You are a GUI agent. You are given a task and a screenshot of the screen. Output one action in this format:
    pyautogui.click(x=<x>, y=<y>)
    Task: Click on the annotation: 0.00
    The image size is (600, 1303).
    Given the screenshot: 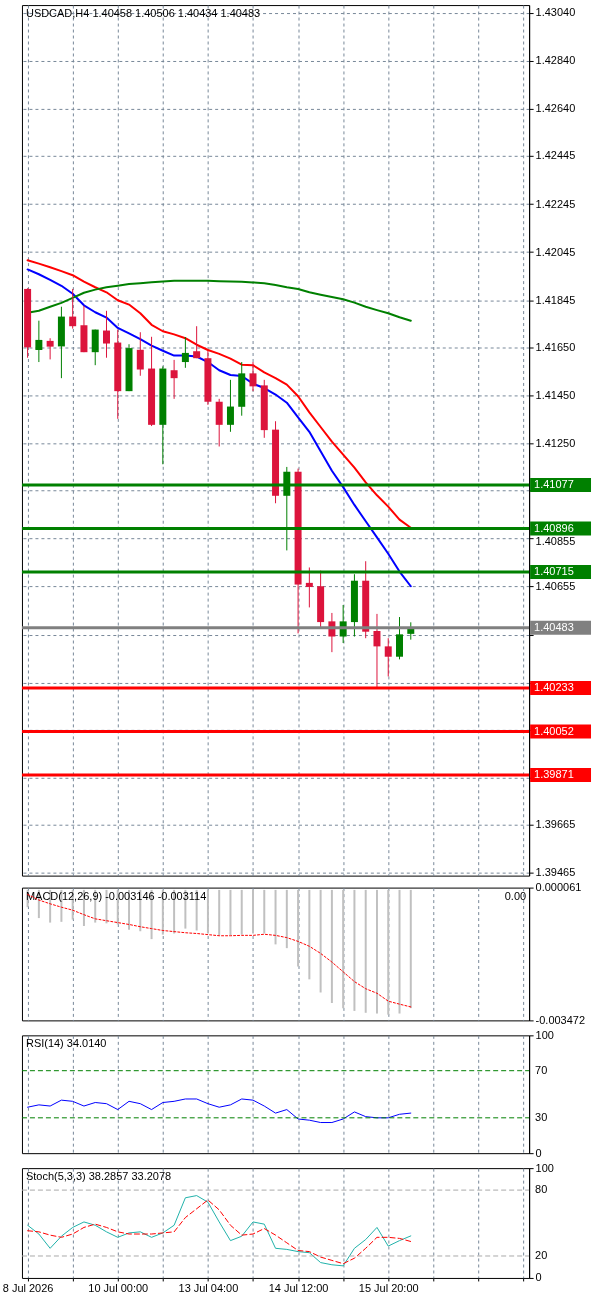 What is the action you would take?
    pyautogui.click(x=515, y=895)
    